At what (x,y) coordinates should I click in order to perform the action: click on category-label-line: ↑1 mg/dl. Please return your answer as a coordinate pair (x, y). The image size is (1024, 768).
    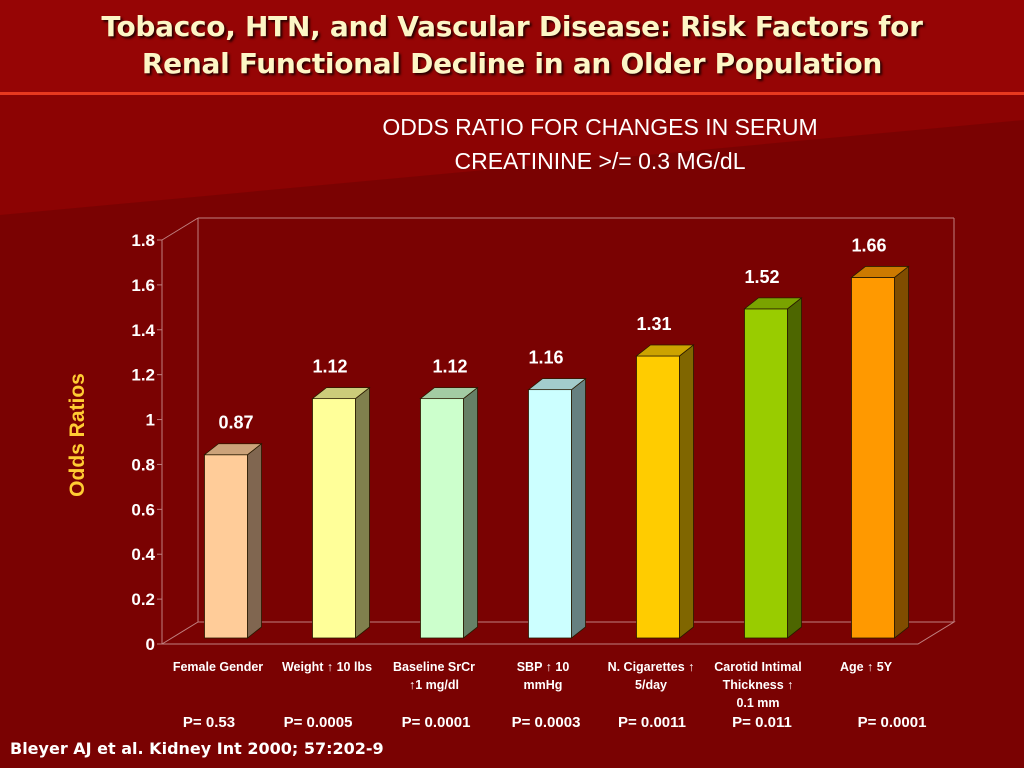
    Looking at the image, I should click on (434, 685).